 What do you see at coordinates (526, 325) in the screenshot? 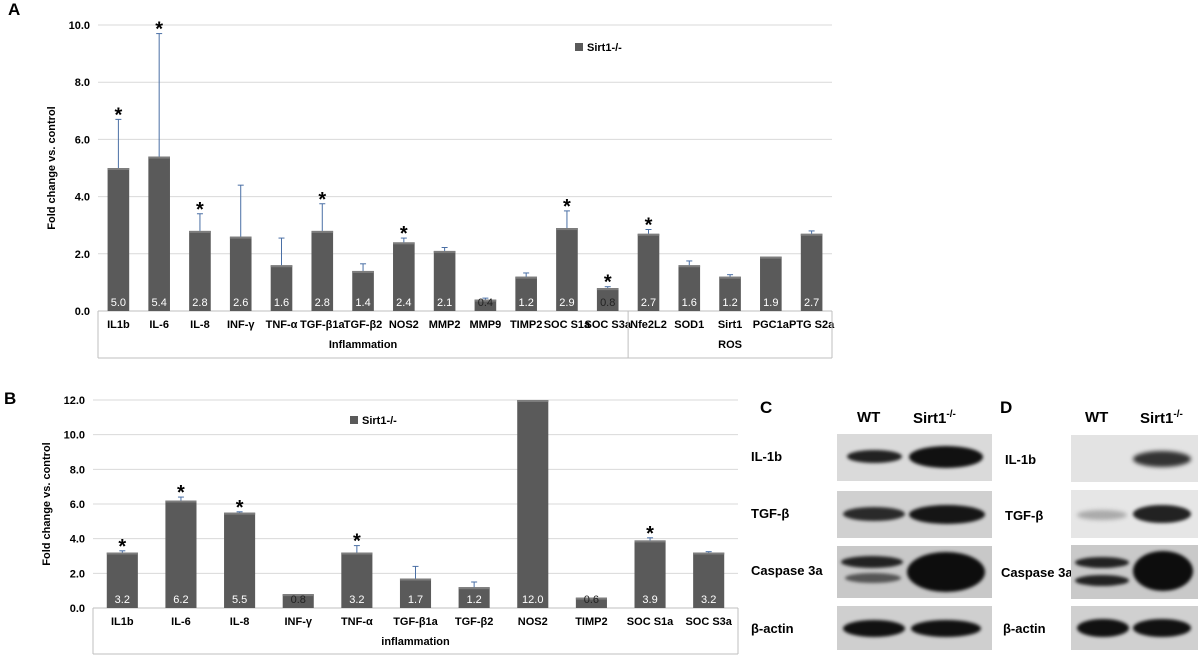
I see `chart-a-xtick-10: TIMP2` at bounding box center [526, 325].